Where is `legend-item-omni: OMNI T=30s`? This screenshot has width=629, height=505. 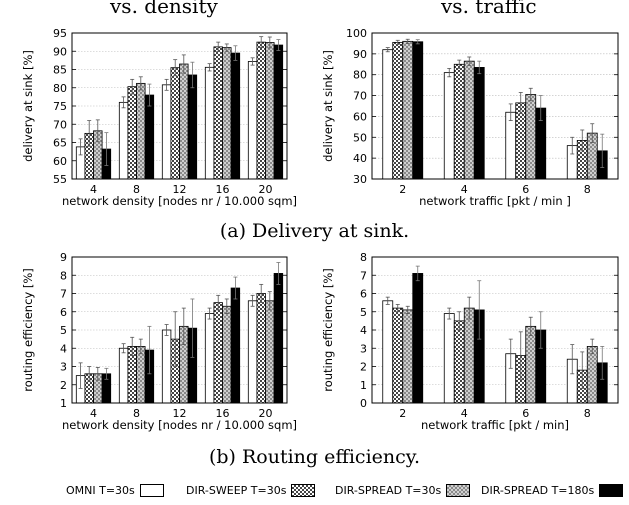 legend-item-omni: OMNI T=30s is located at coordinates (115, 490).